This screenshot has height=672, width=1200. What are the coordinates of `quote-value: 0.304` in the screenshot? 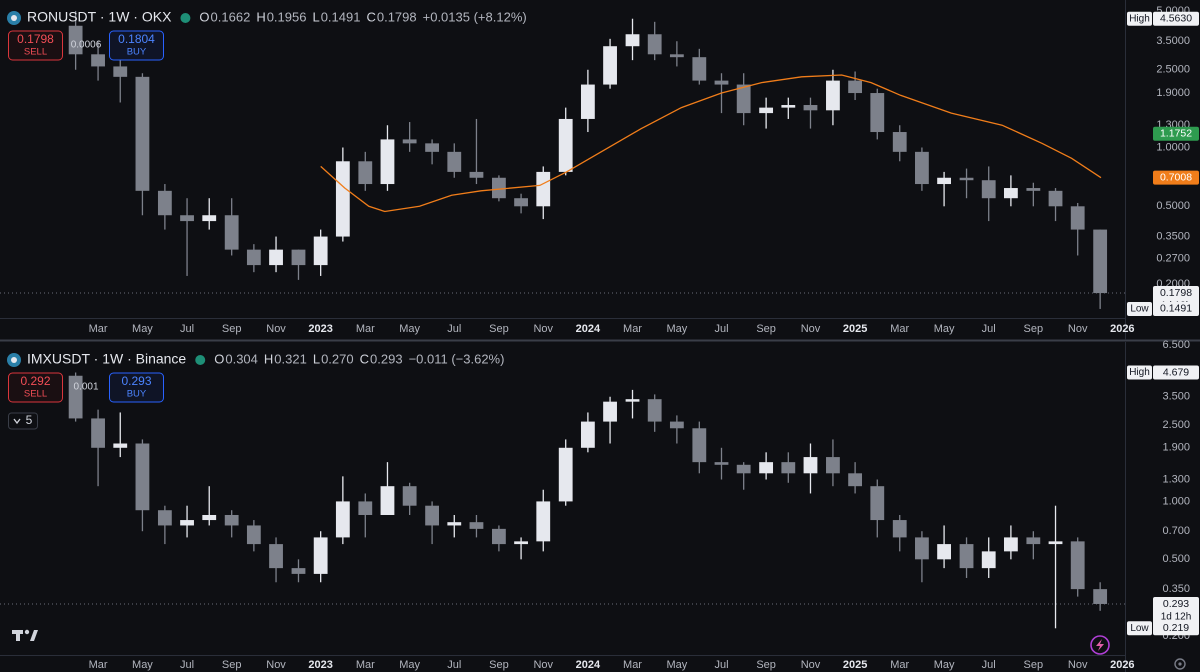 It's located at (241, 358).